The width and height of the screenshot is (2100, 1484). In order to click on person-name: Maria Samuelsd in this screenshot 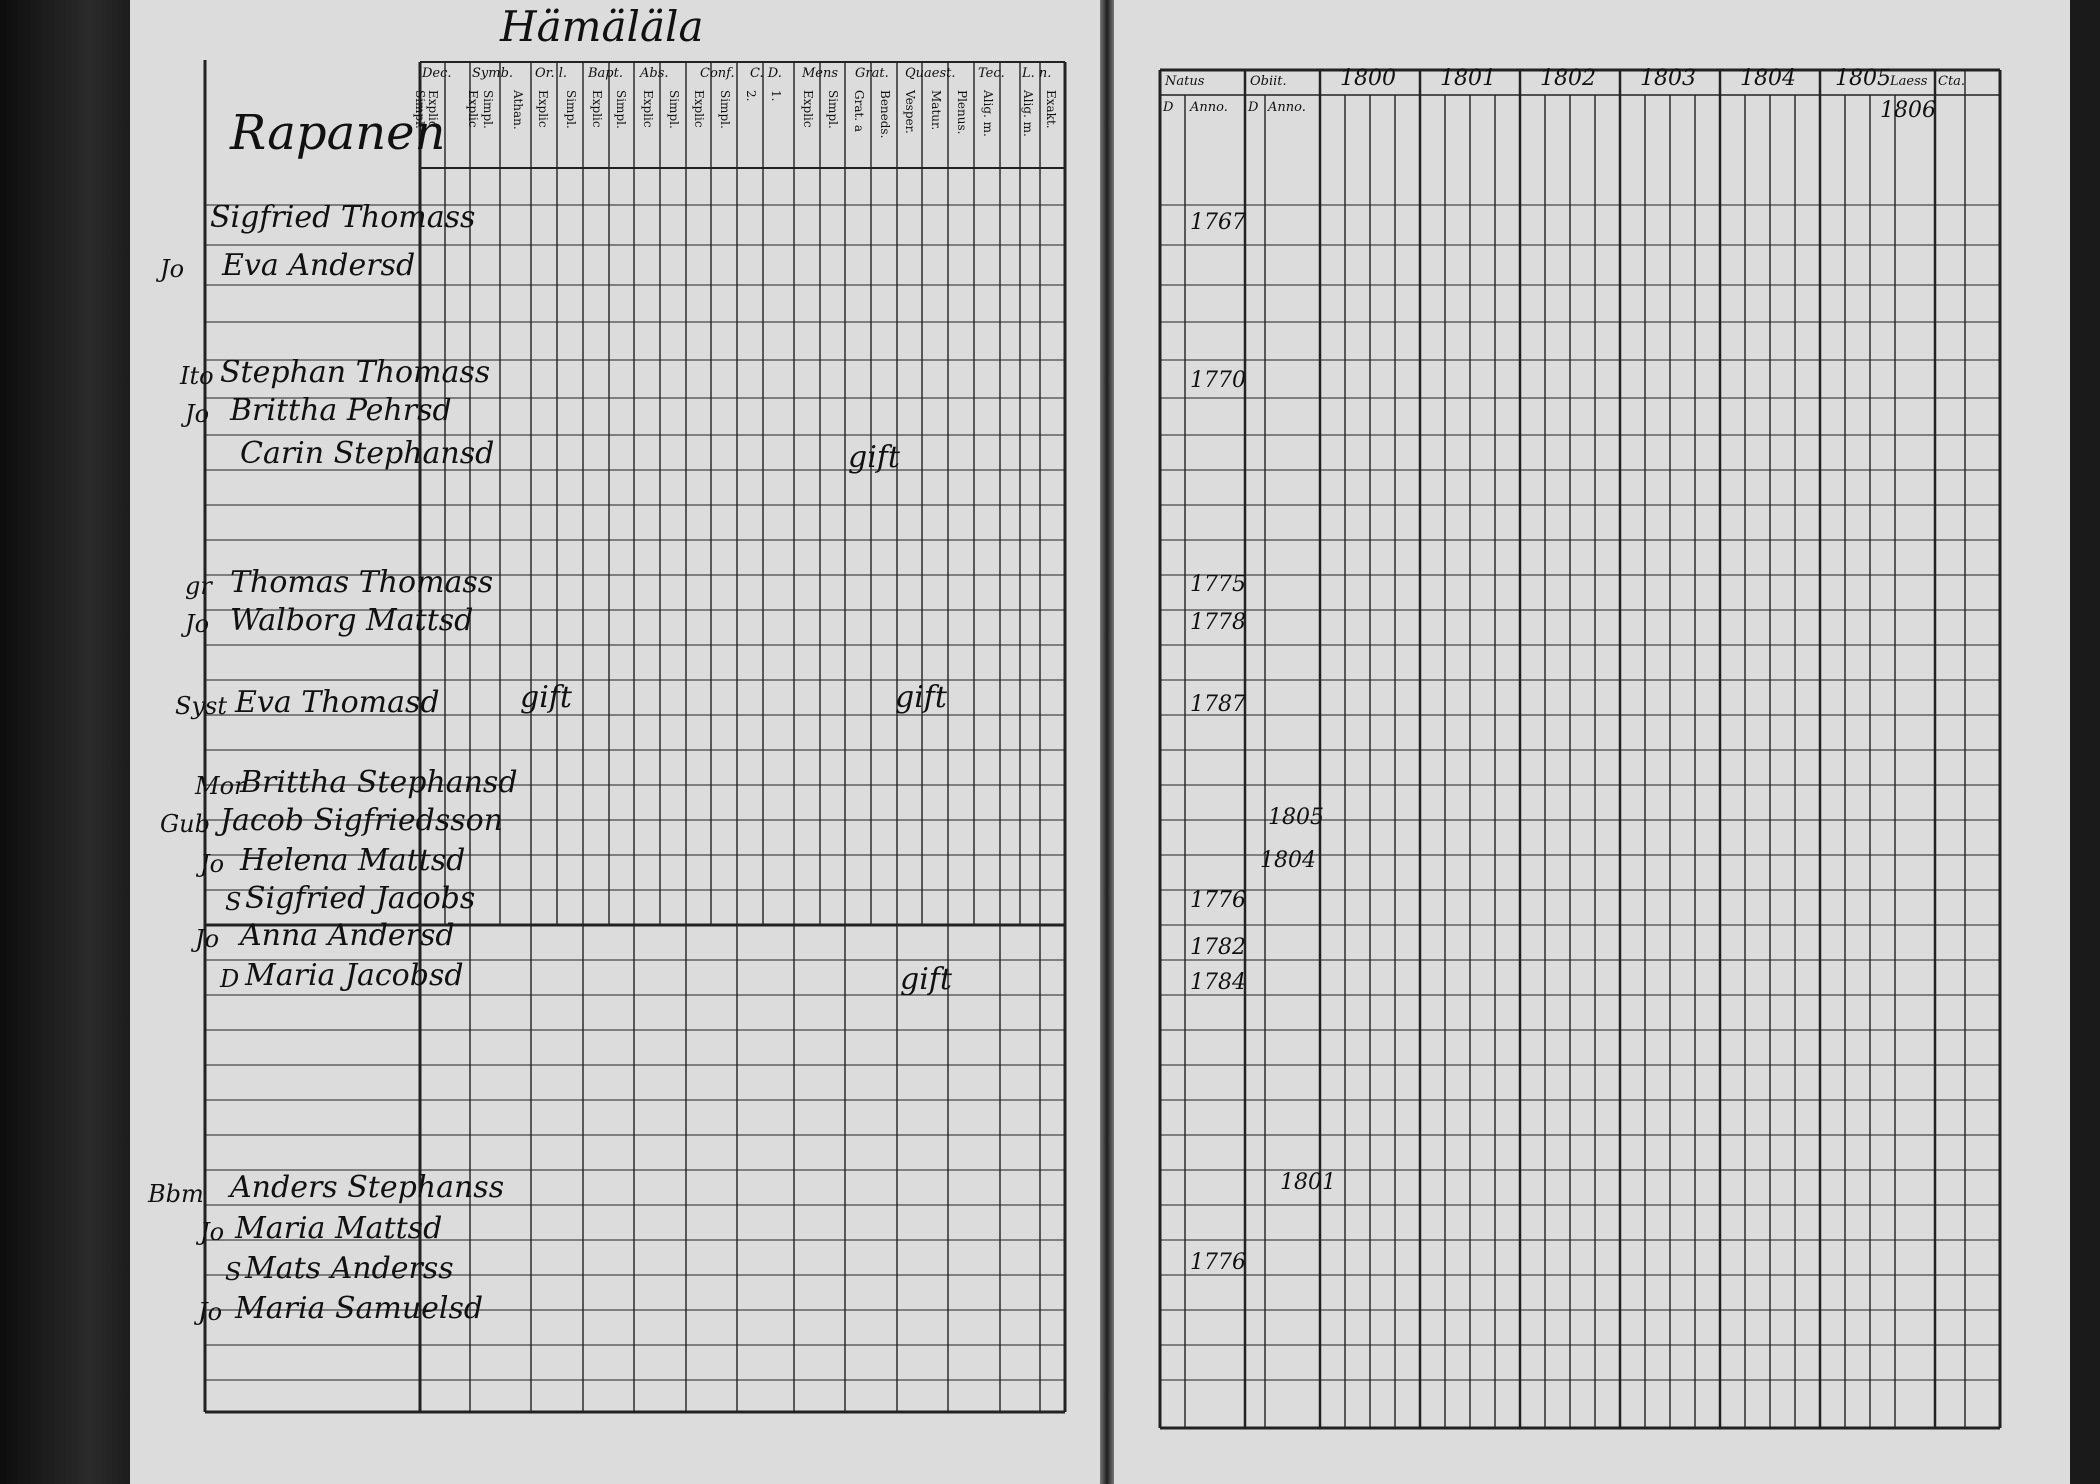, I will do `click(359, 1308)`.